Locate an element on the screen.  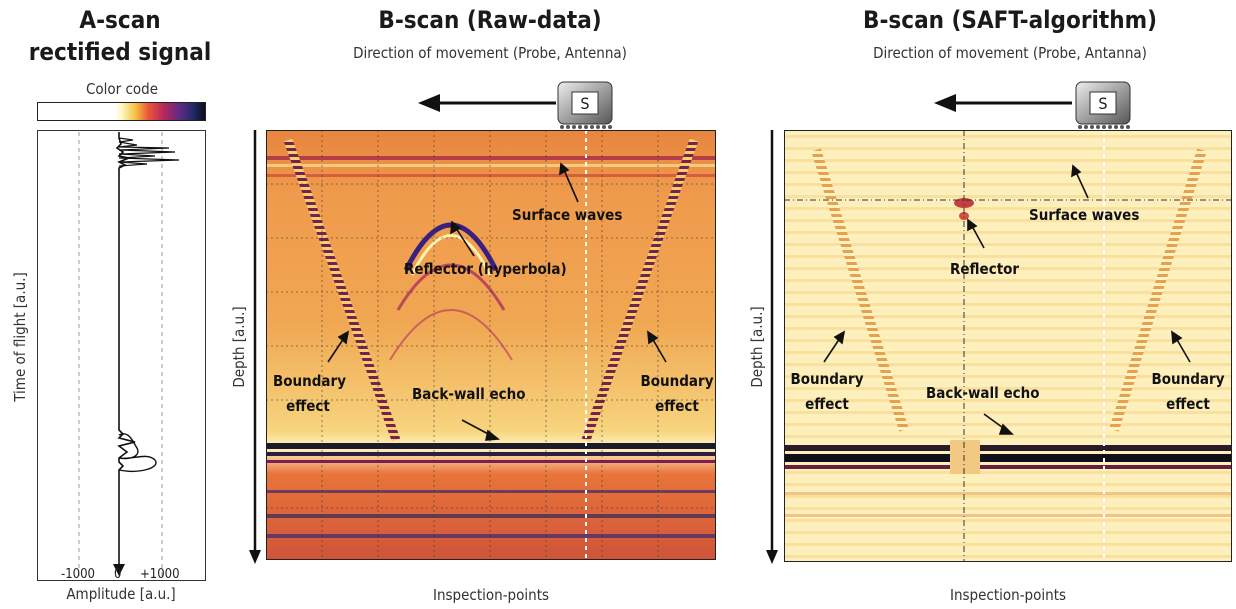
raw-ann-reflector: Reflector (hyperbola) is located at coordinates (485, 269).